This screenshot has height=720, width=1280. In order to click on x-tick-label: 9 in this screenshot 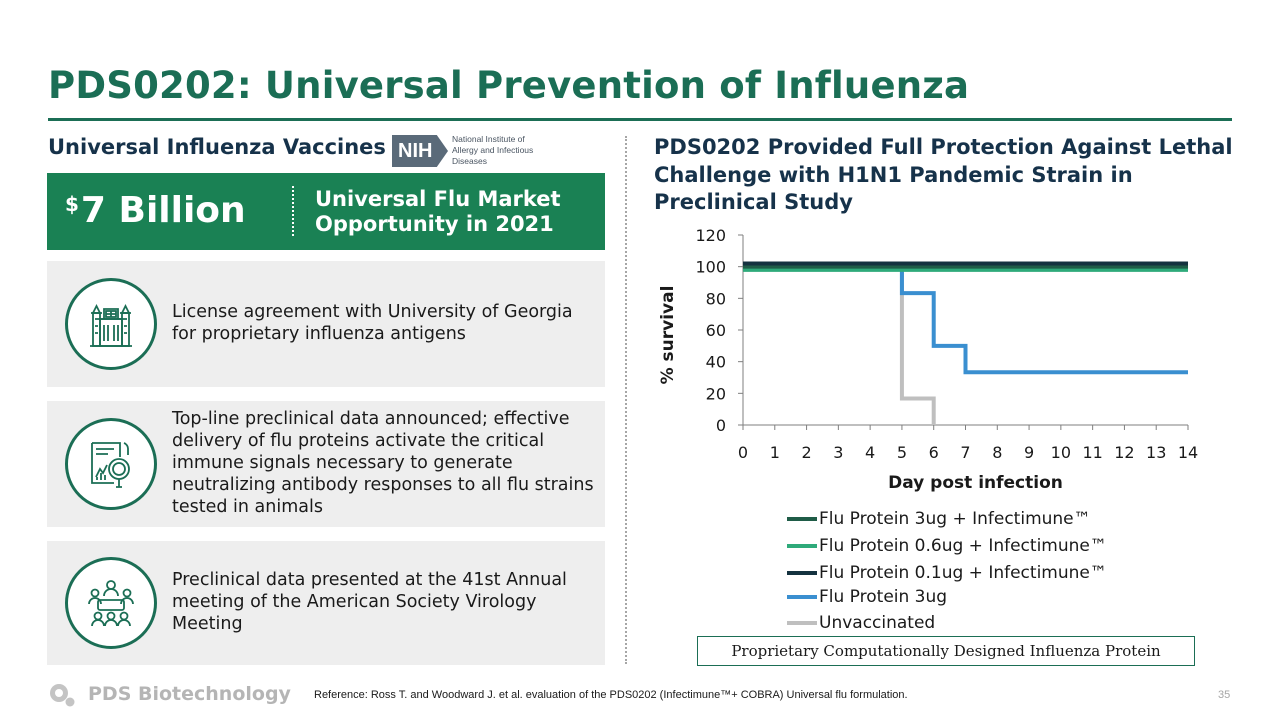, I will do `click(1029, 452)`.